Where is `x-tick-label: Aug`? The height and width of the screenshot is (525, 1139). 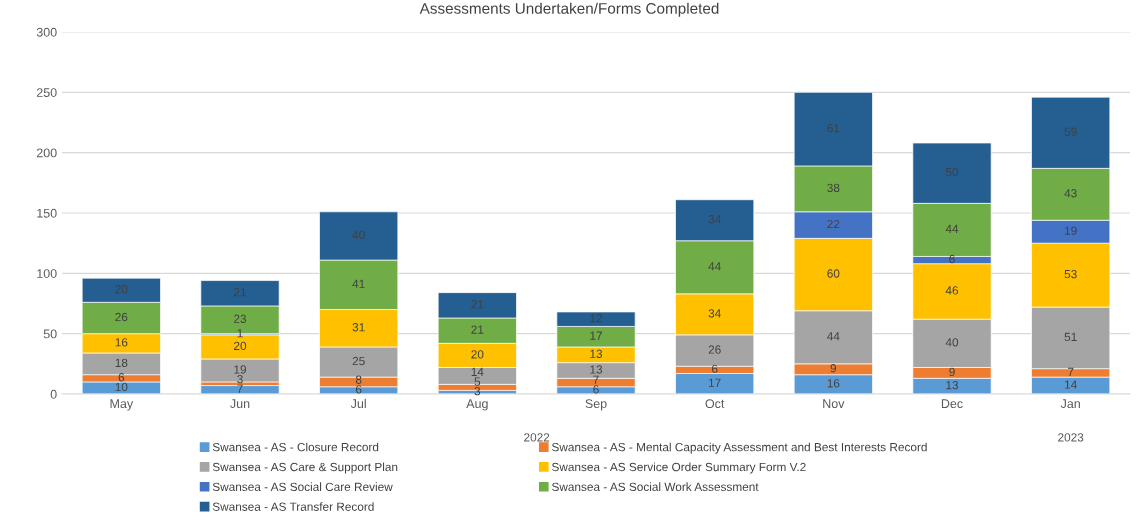 x-tick-label: Aug is located at coordinates (477, 405).